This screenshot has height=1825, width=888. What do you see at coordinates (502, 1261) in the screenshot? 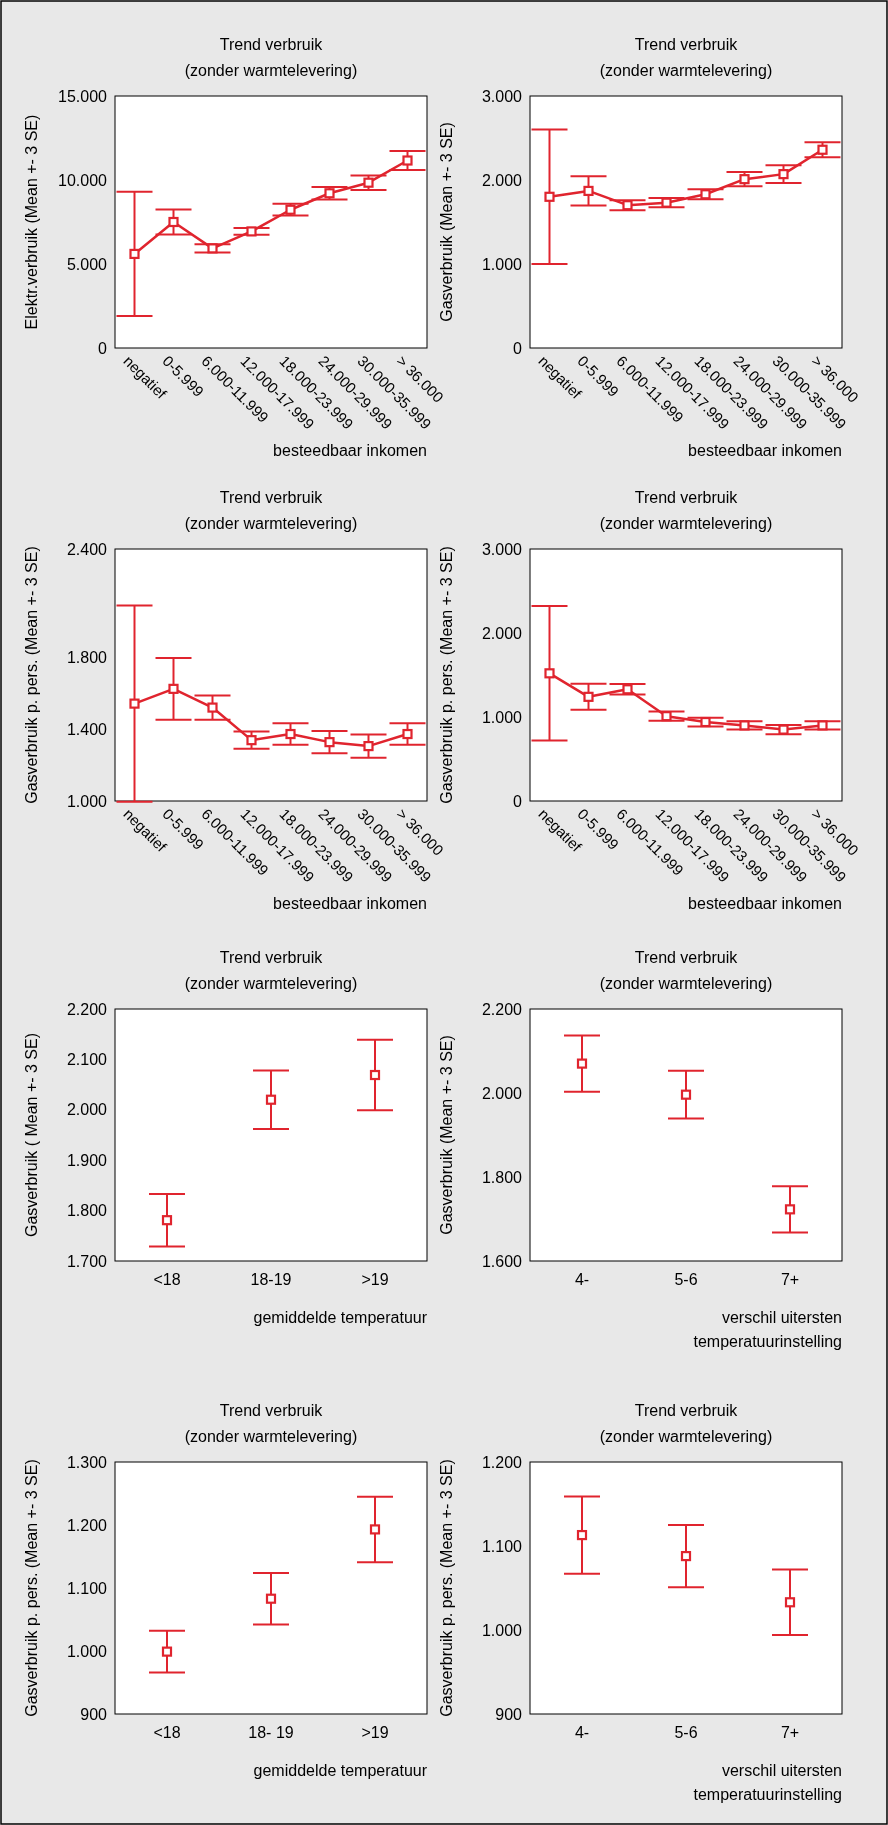
I see `y-tick-label: 1.600` at bounding box center [502, 1261].